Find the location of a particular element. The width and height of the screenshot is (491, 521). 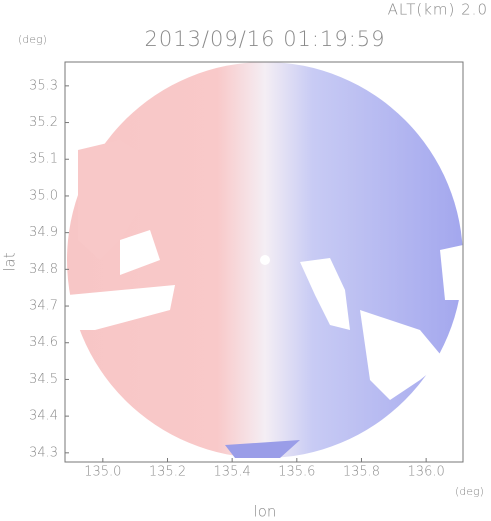

x-tick-label: 135.0 is located at coordinates (102, 472).